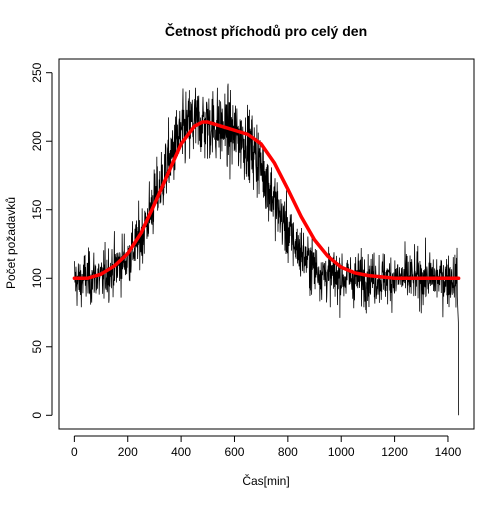 The width and height of the screenshot is (504, 509). What do you see at coordinates (37, 415) in the screenshot?
I see `y-tick-label: 0` at bounding box center [37, 415].